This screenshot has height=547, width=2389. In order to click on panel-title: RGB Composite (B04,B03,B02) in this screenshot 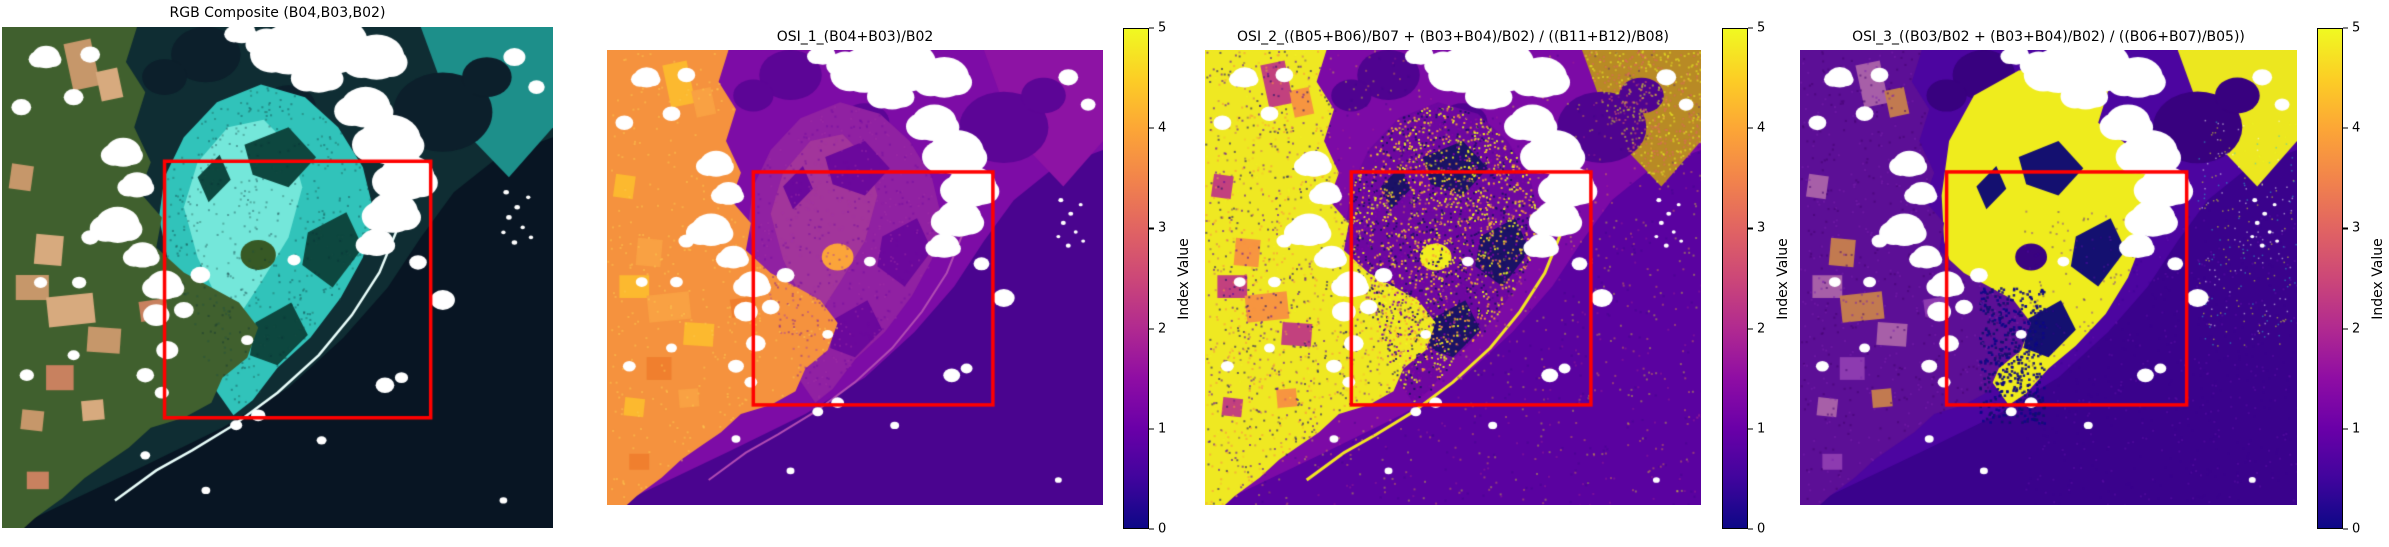, I will do `click(277, 13)`.